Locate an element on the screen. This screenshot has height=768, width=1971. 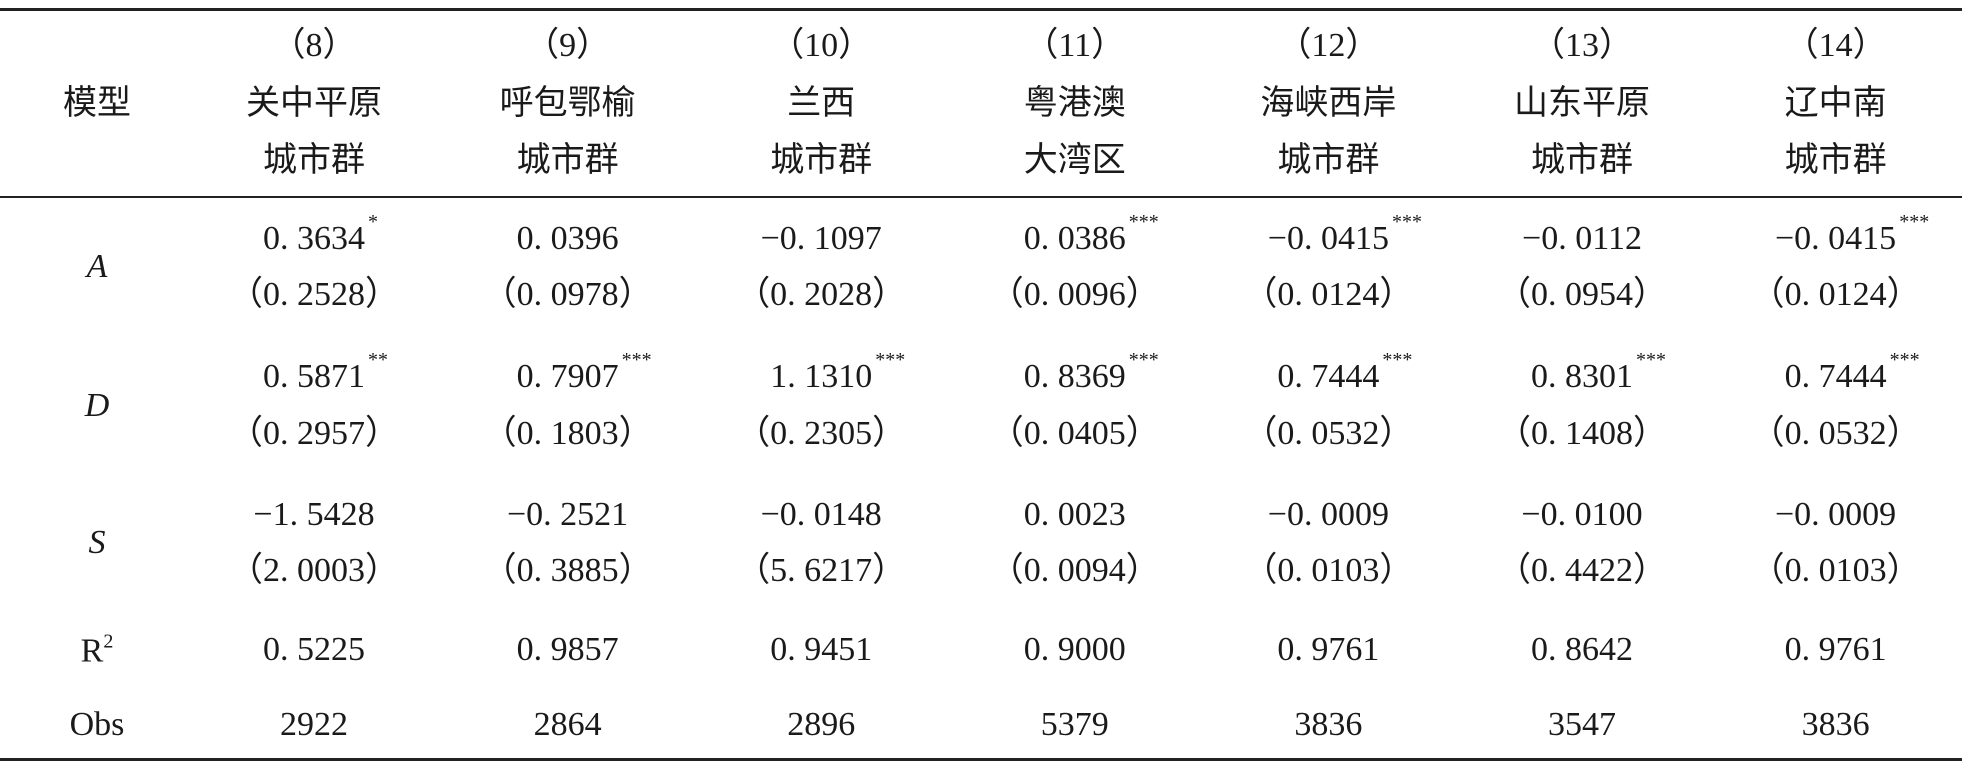
top-rule is located at coordinates (981, 9).